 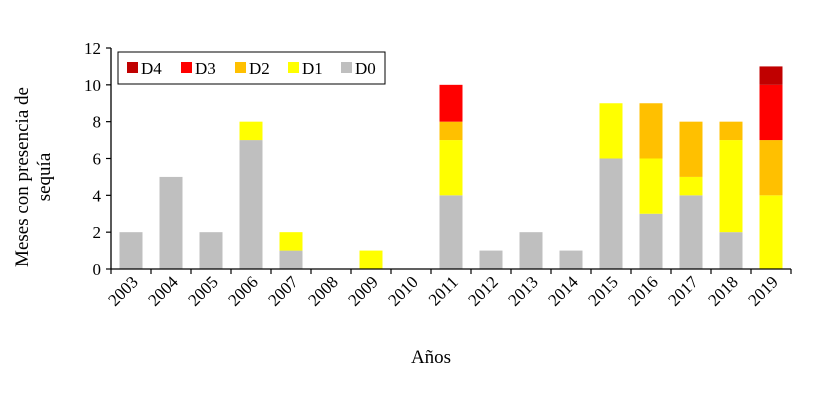 I want to click on legend-label-d4: D4, so click(x=151, y=68).